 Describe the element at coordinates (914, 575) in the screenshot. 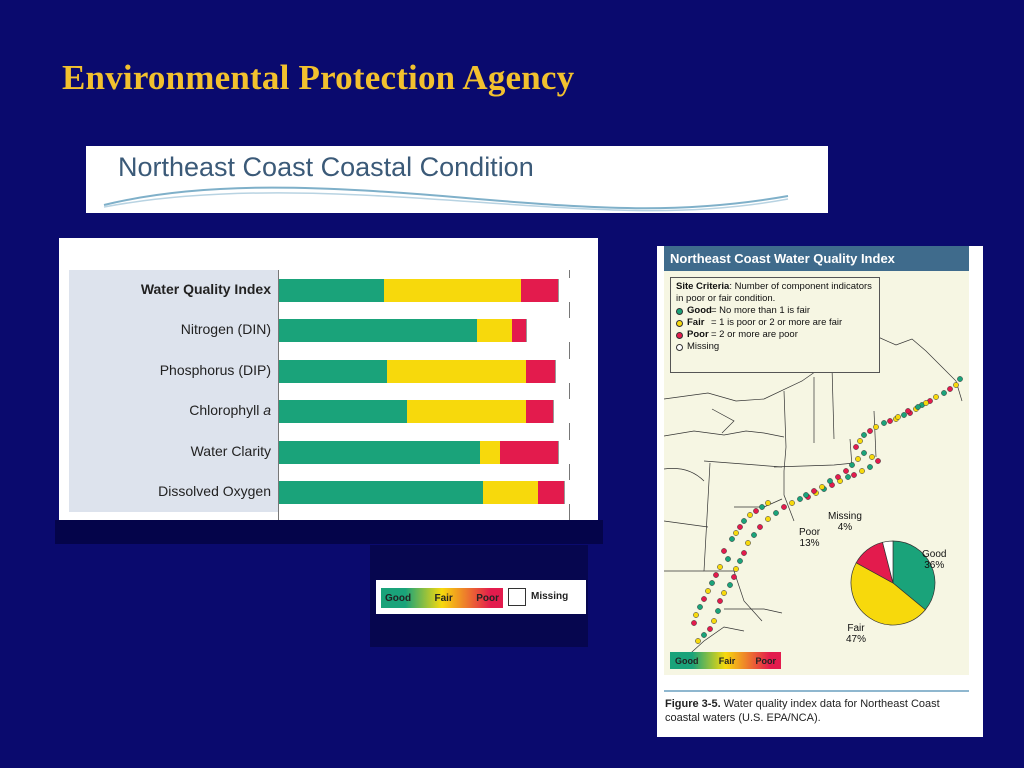

I see `pie-slice-good` at that location.